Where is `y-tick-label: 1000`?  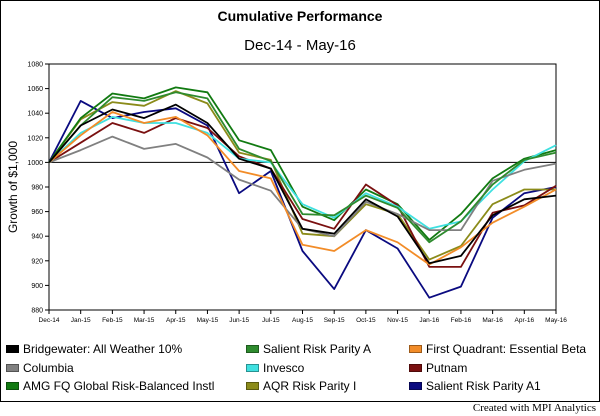
y-tick-label: 1000 is located at coordinates (35, 163).